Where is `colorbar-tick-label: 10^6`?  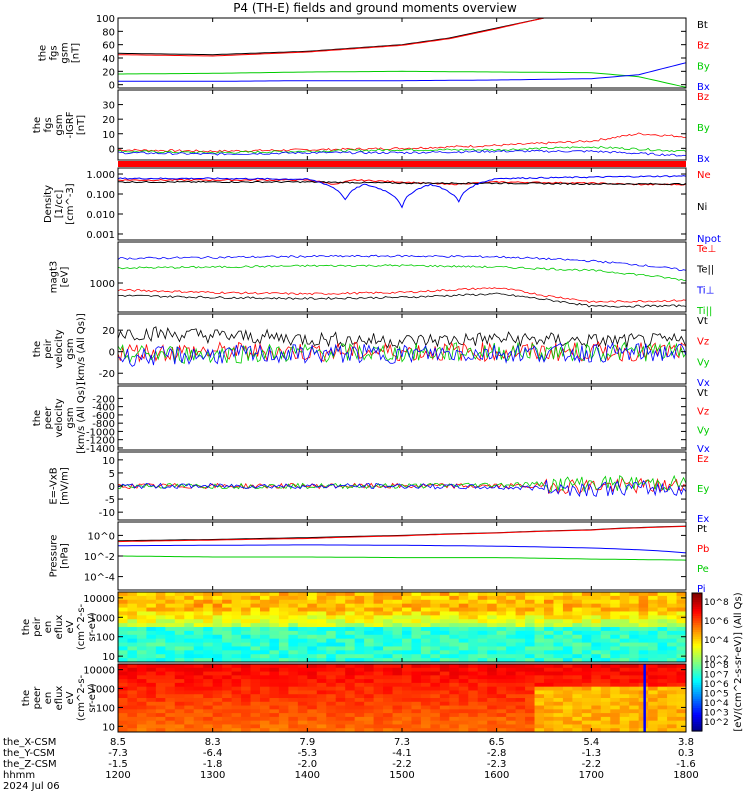 colorbar-tick-label: 10^6 is located at coordinates (716, 622).